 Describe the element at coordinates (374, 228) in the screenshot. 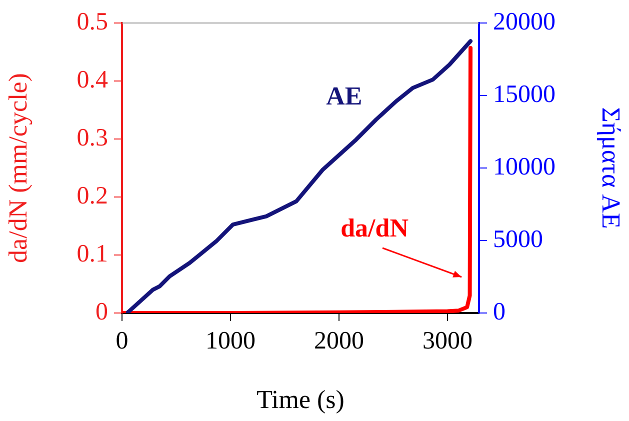

I see `text: da/dN` at that location.